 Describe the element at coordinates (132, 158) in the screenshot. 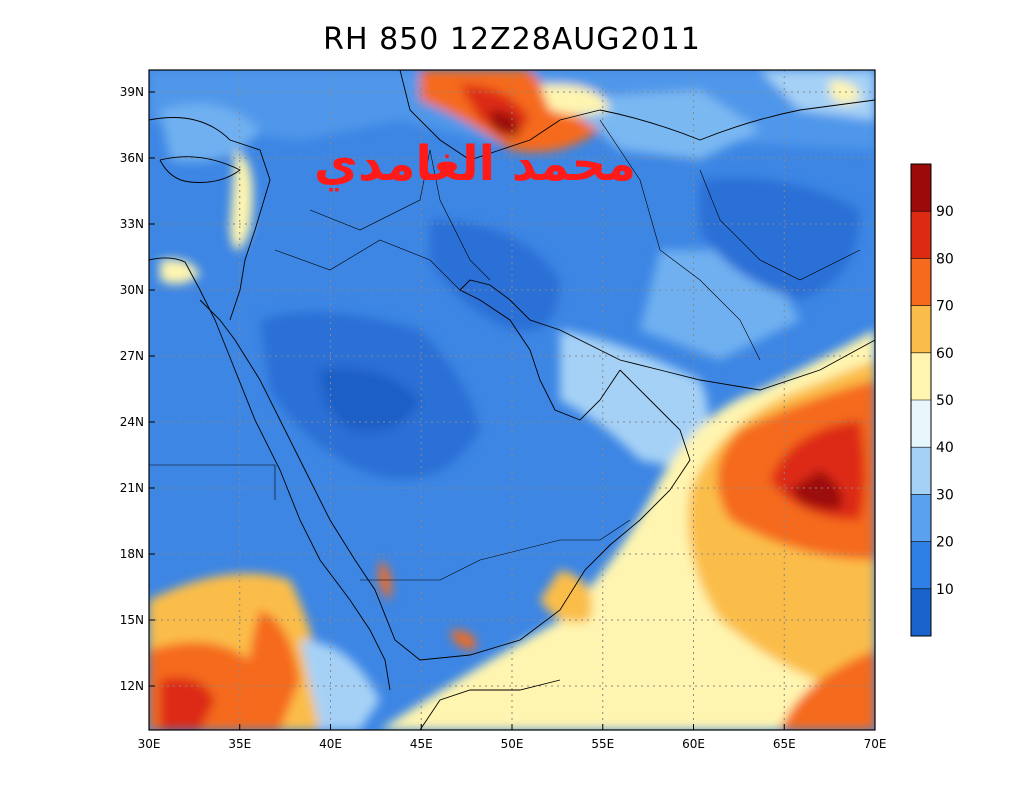

I see `y-tick-label: 36N` at that location.